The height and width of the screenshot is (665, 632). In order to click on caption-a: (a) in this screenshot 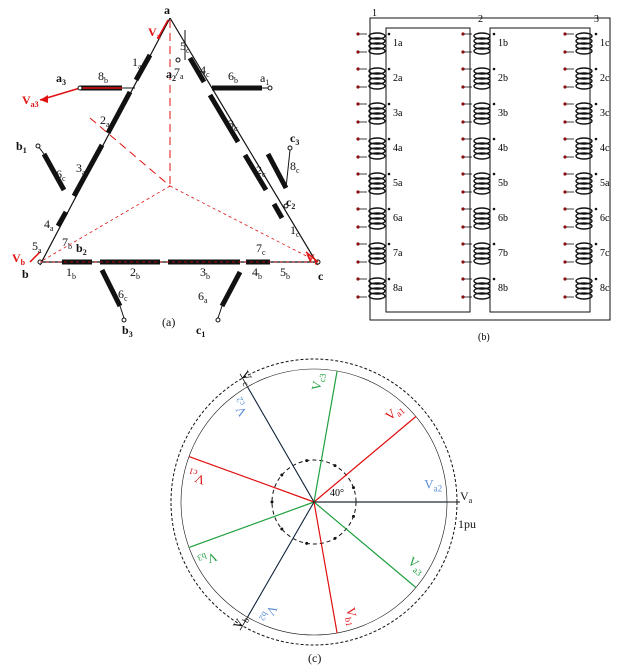, I will do `click(168, 322)`.